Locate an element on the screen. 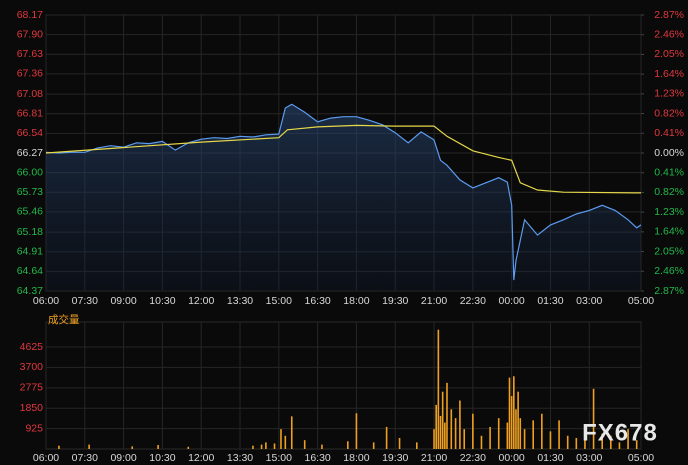 The width and height of the screenshot is (688, 465). y-tick-label: 1850 is located at coordinates (32, 408).